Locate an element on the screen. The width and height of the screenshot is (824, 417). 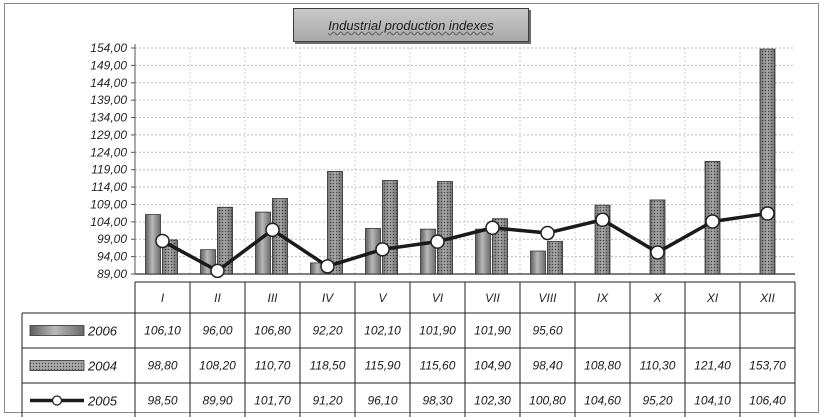
data-table-cell: 110,30 is located at coordinates (658, 366).